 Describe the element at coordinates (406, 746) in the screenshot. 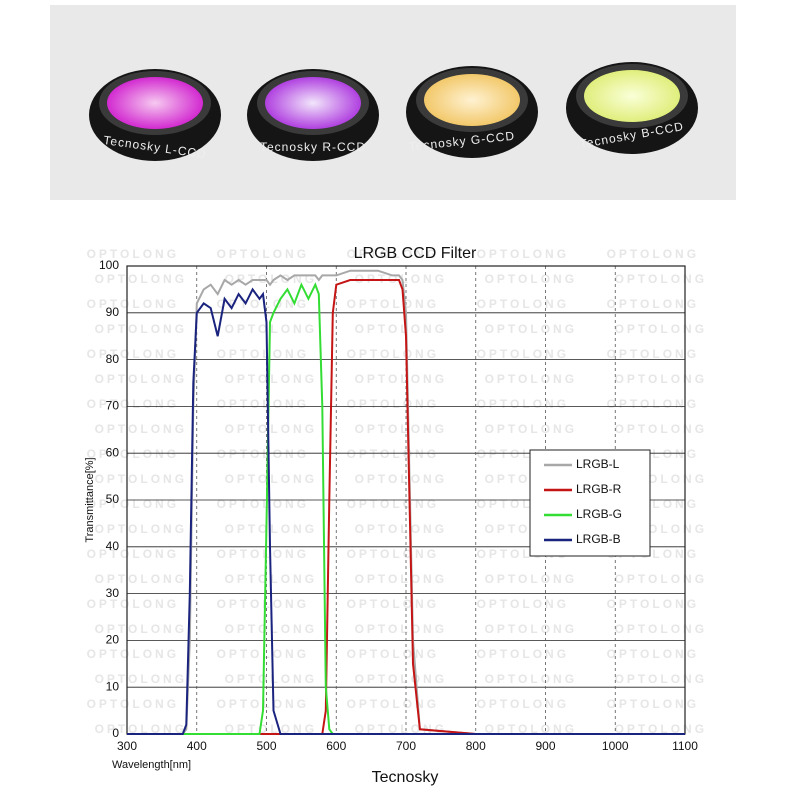

I see `x-tick-label: 700` at that location.